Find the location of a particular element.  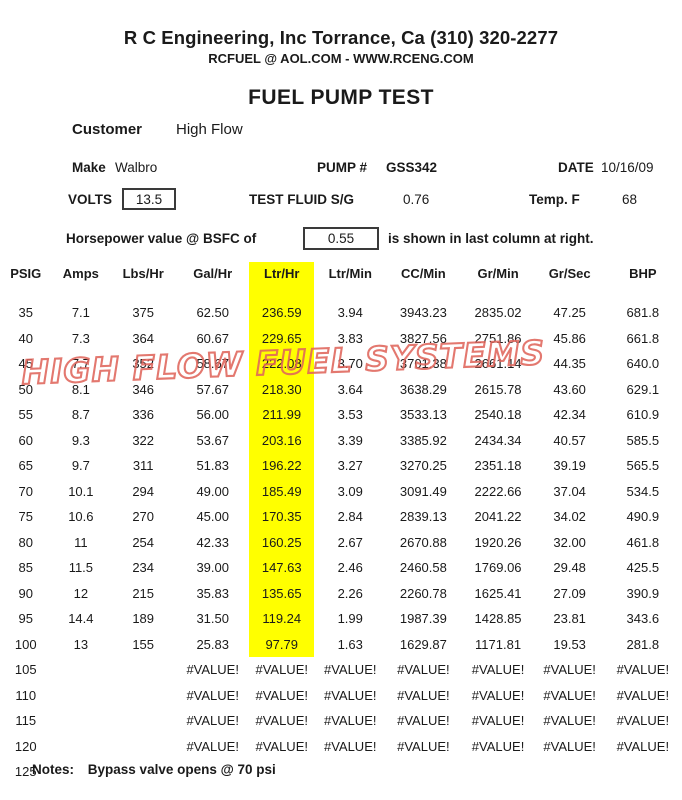

cell-bhp: 565.5 is located at coordinates (643, 466).